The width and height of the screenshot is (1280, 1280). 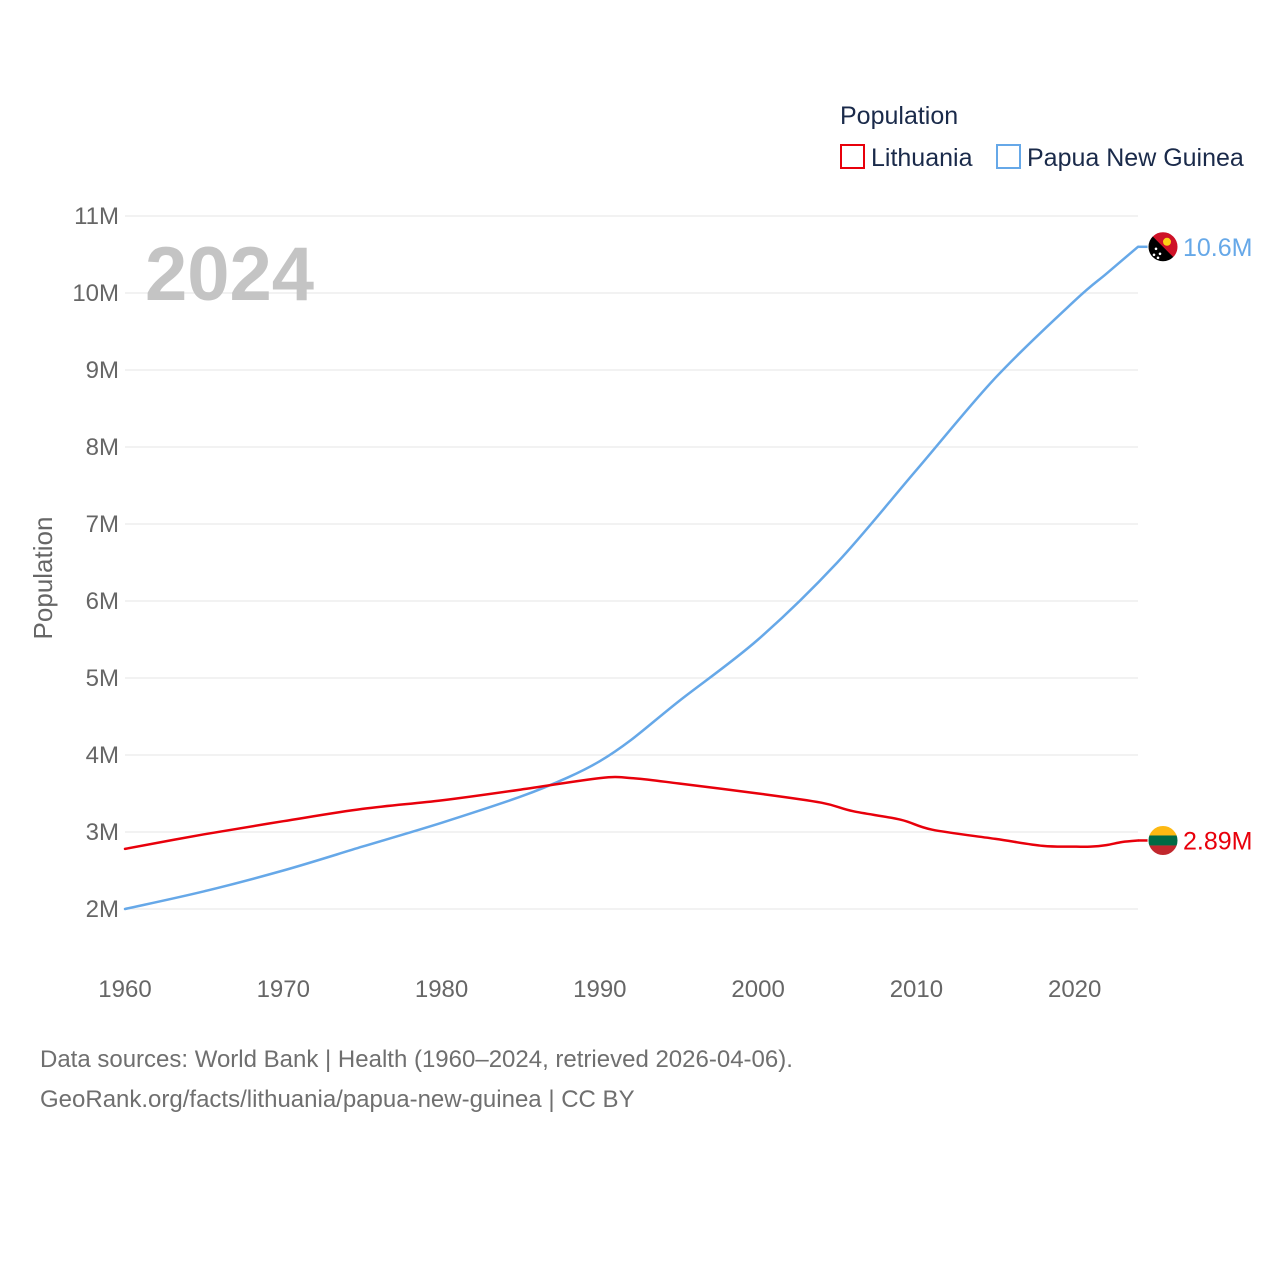 I want to click on lithuania-flag-icon, so click(x=1163, y=840).